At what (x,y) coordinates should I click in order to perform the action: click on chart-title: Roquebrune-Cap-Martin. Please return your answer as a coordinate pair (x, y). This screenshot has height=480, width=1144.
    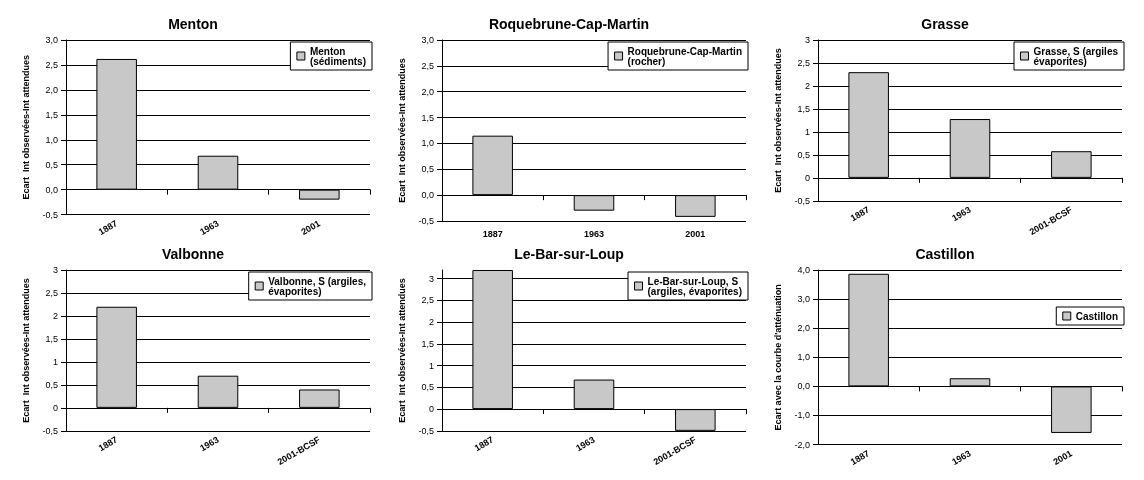
    Looking at the image, I should click on (569, 24).